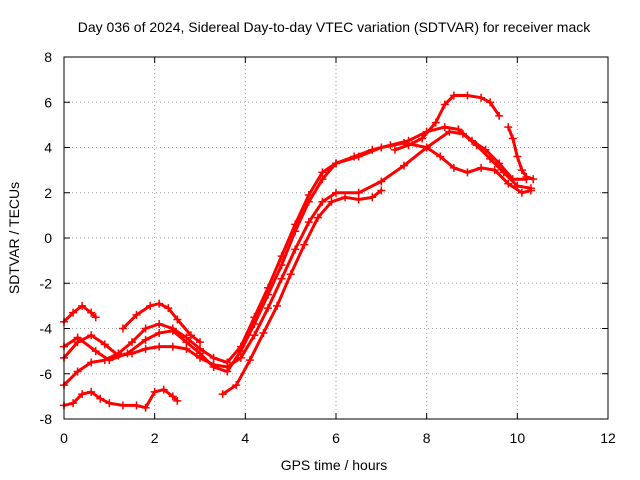 The image size is (640, 480). Describe the element at coordinates (334, 465) in the screenshot. I see `x-axis-label: GPS time / hours` at that location.